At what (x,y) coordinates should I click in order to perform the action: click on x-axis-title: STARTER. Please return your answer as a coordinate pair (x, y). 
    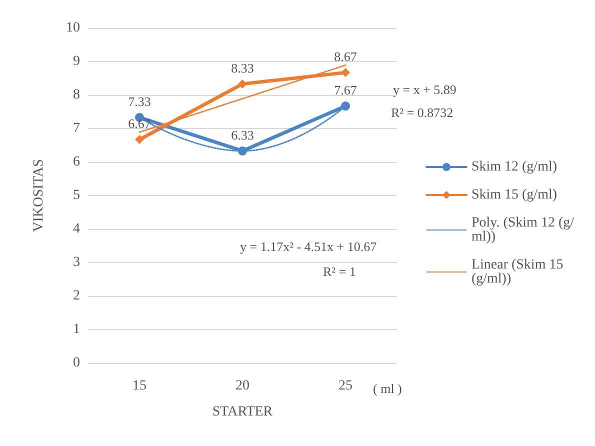
    Looking at the image, I should click on (243, 412).